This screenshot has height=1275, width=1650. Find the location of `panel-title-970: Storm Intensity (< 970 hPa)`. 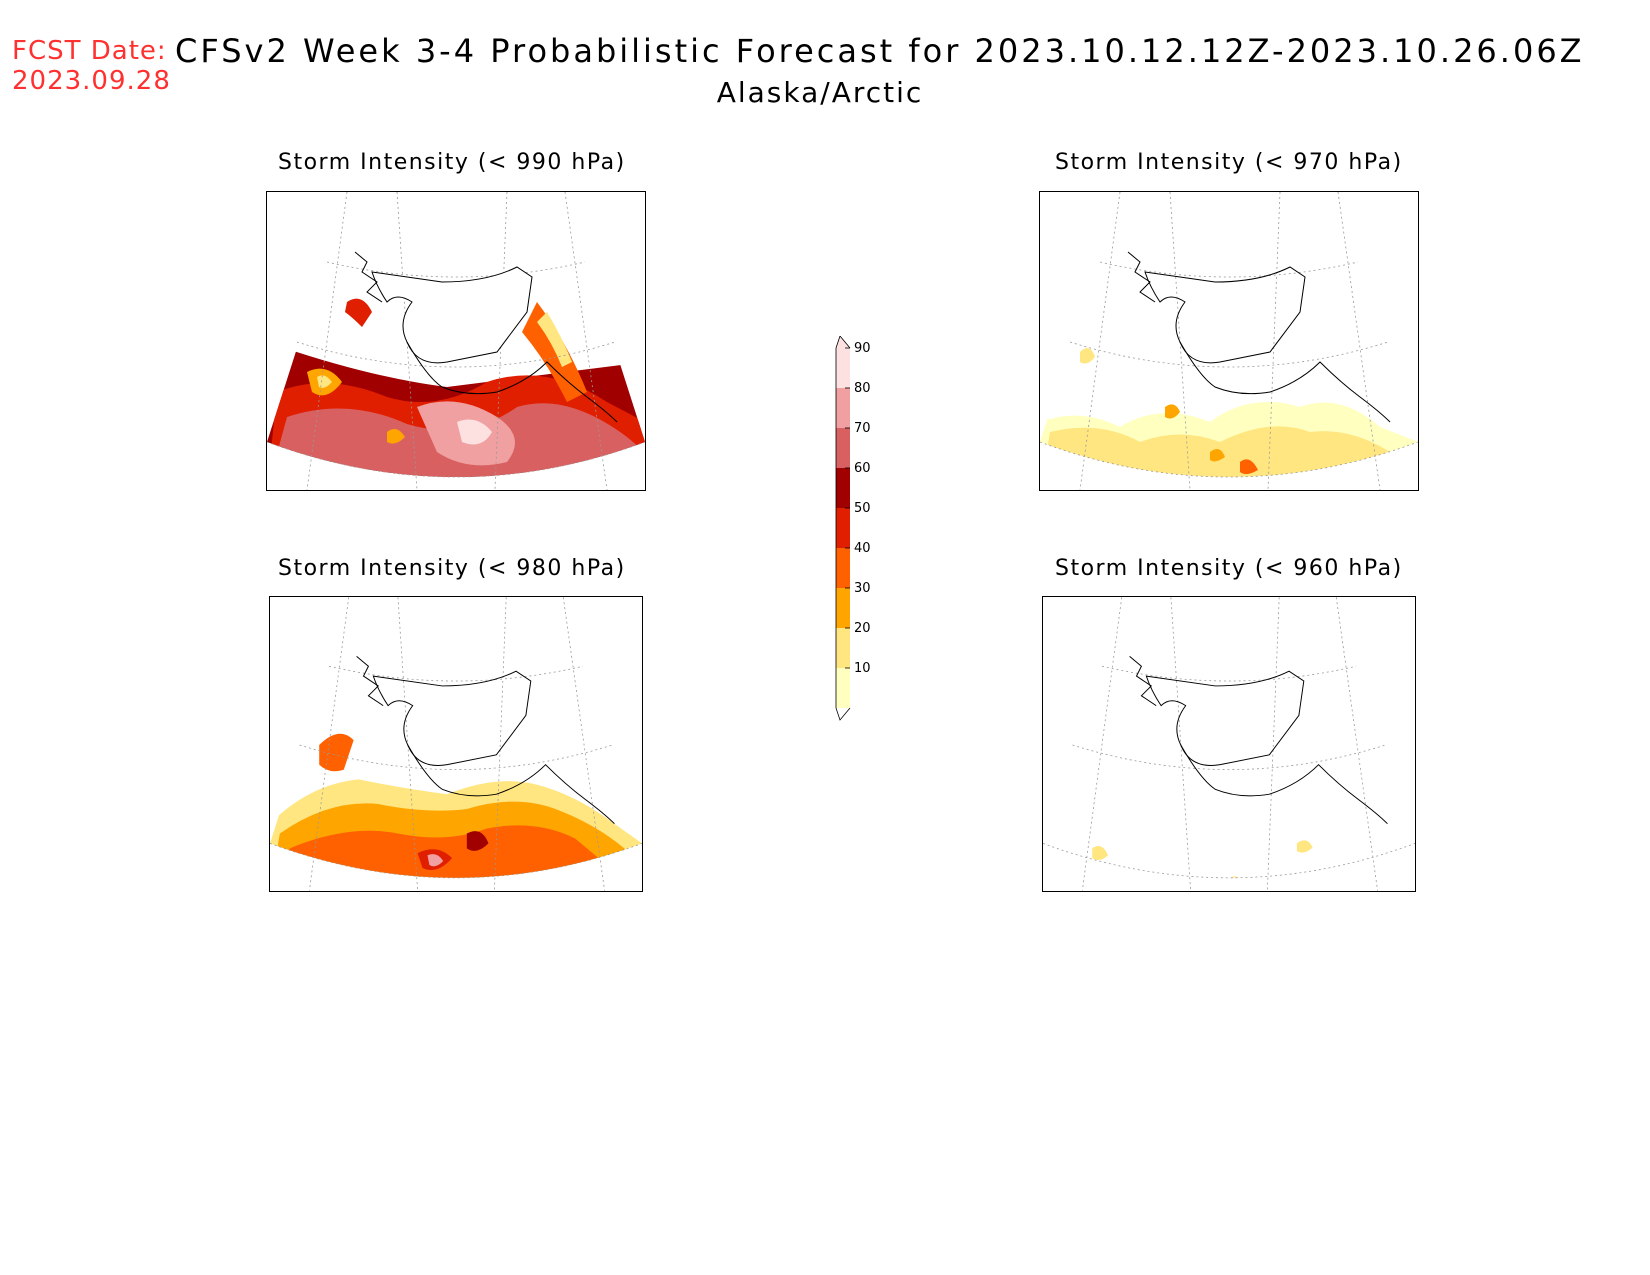

panel-title-970: Storm Intensity (< 970 hPa) is located at coordinates (1229, 162).